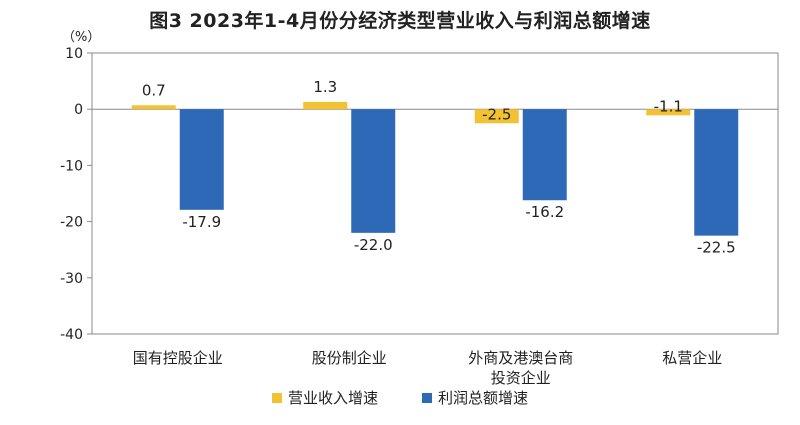 The height and width of the screenshot is (425, 800). I want to click on data-label-revenue: -2.5, so click(496, 114).